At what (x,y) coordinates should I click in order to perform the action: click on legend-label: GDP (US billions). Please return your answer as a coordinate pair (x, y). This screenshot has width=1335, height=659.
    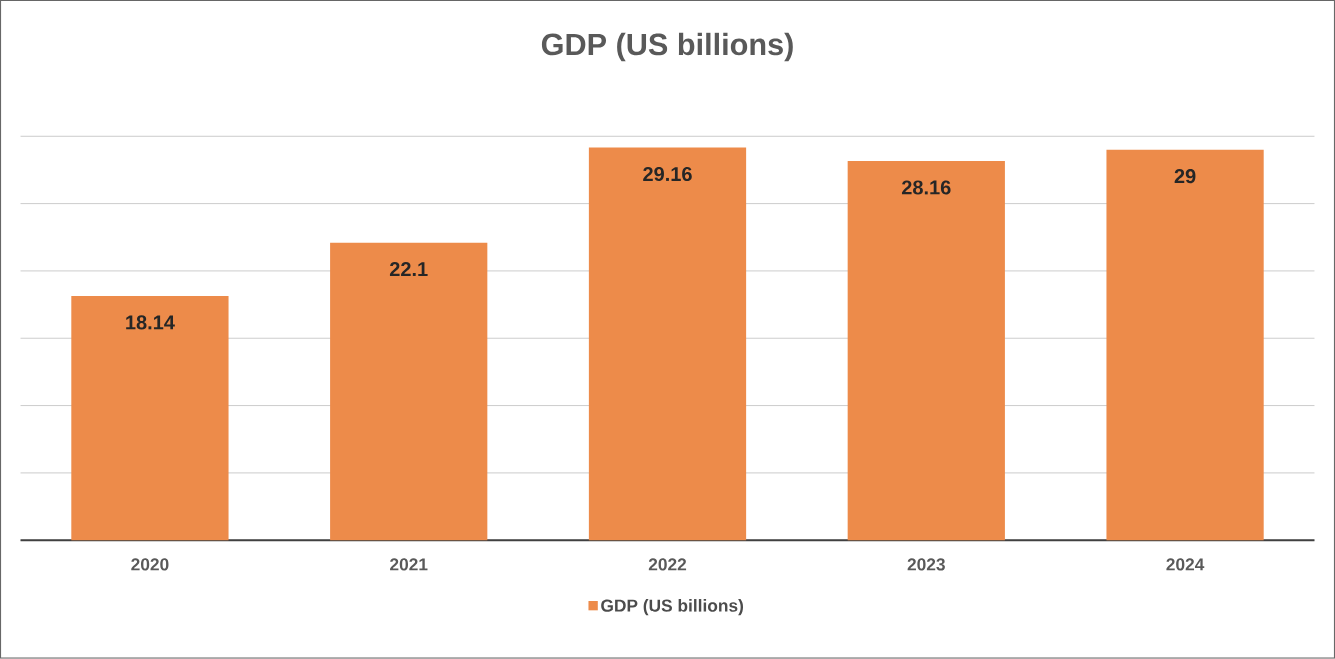
    Looking at the image, I should click on (672, 607).